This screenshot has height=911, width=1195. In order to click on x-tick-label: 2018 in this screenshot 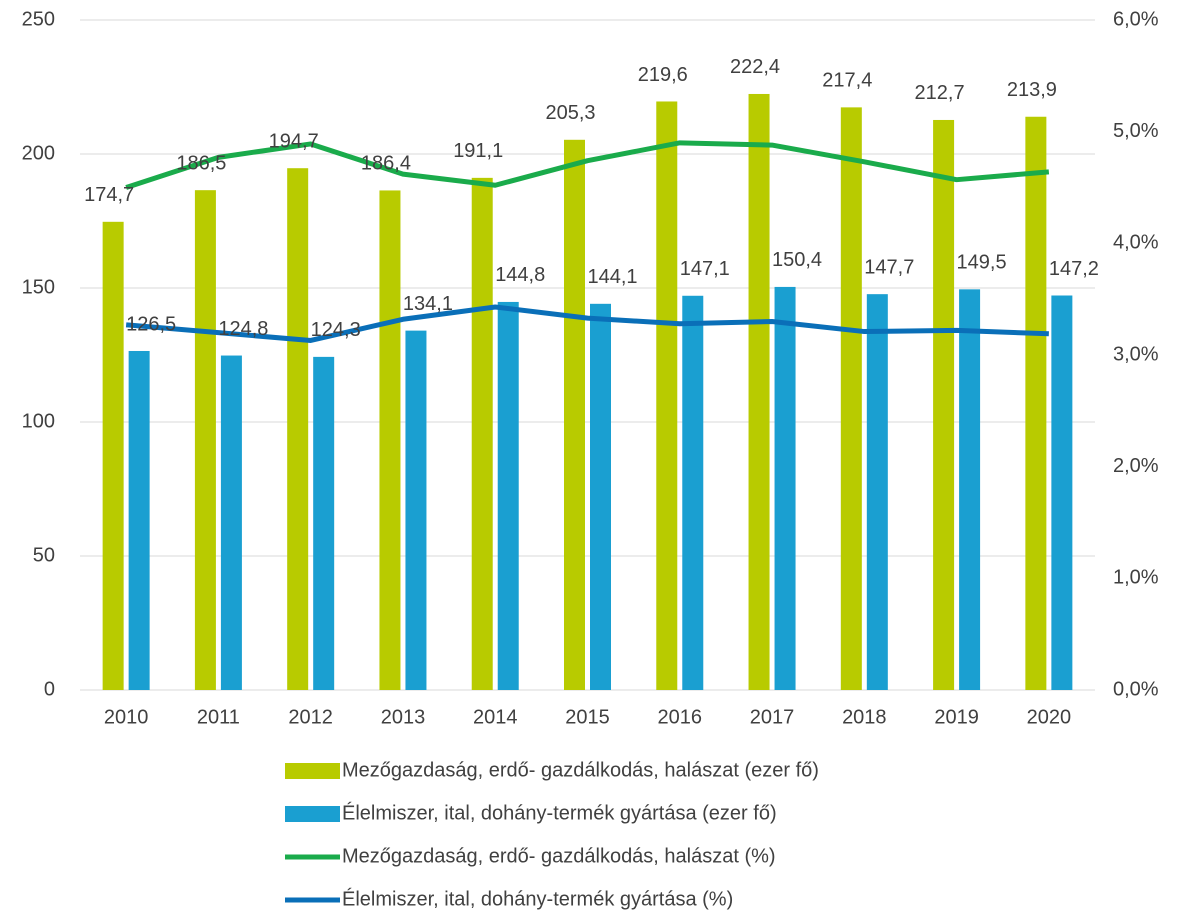, I will do `click(864, 717)`.